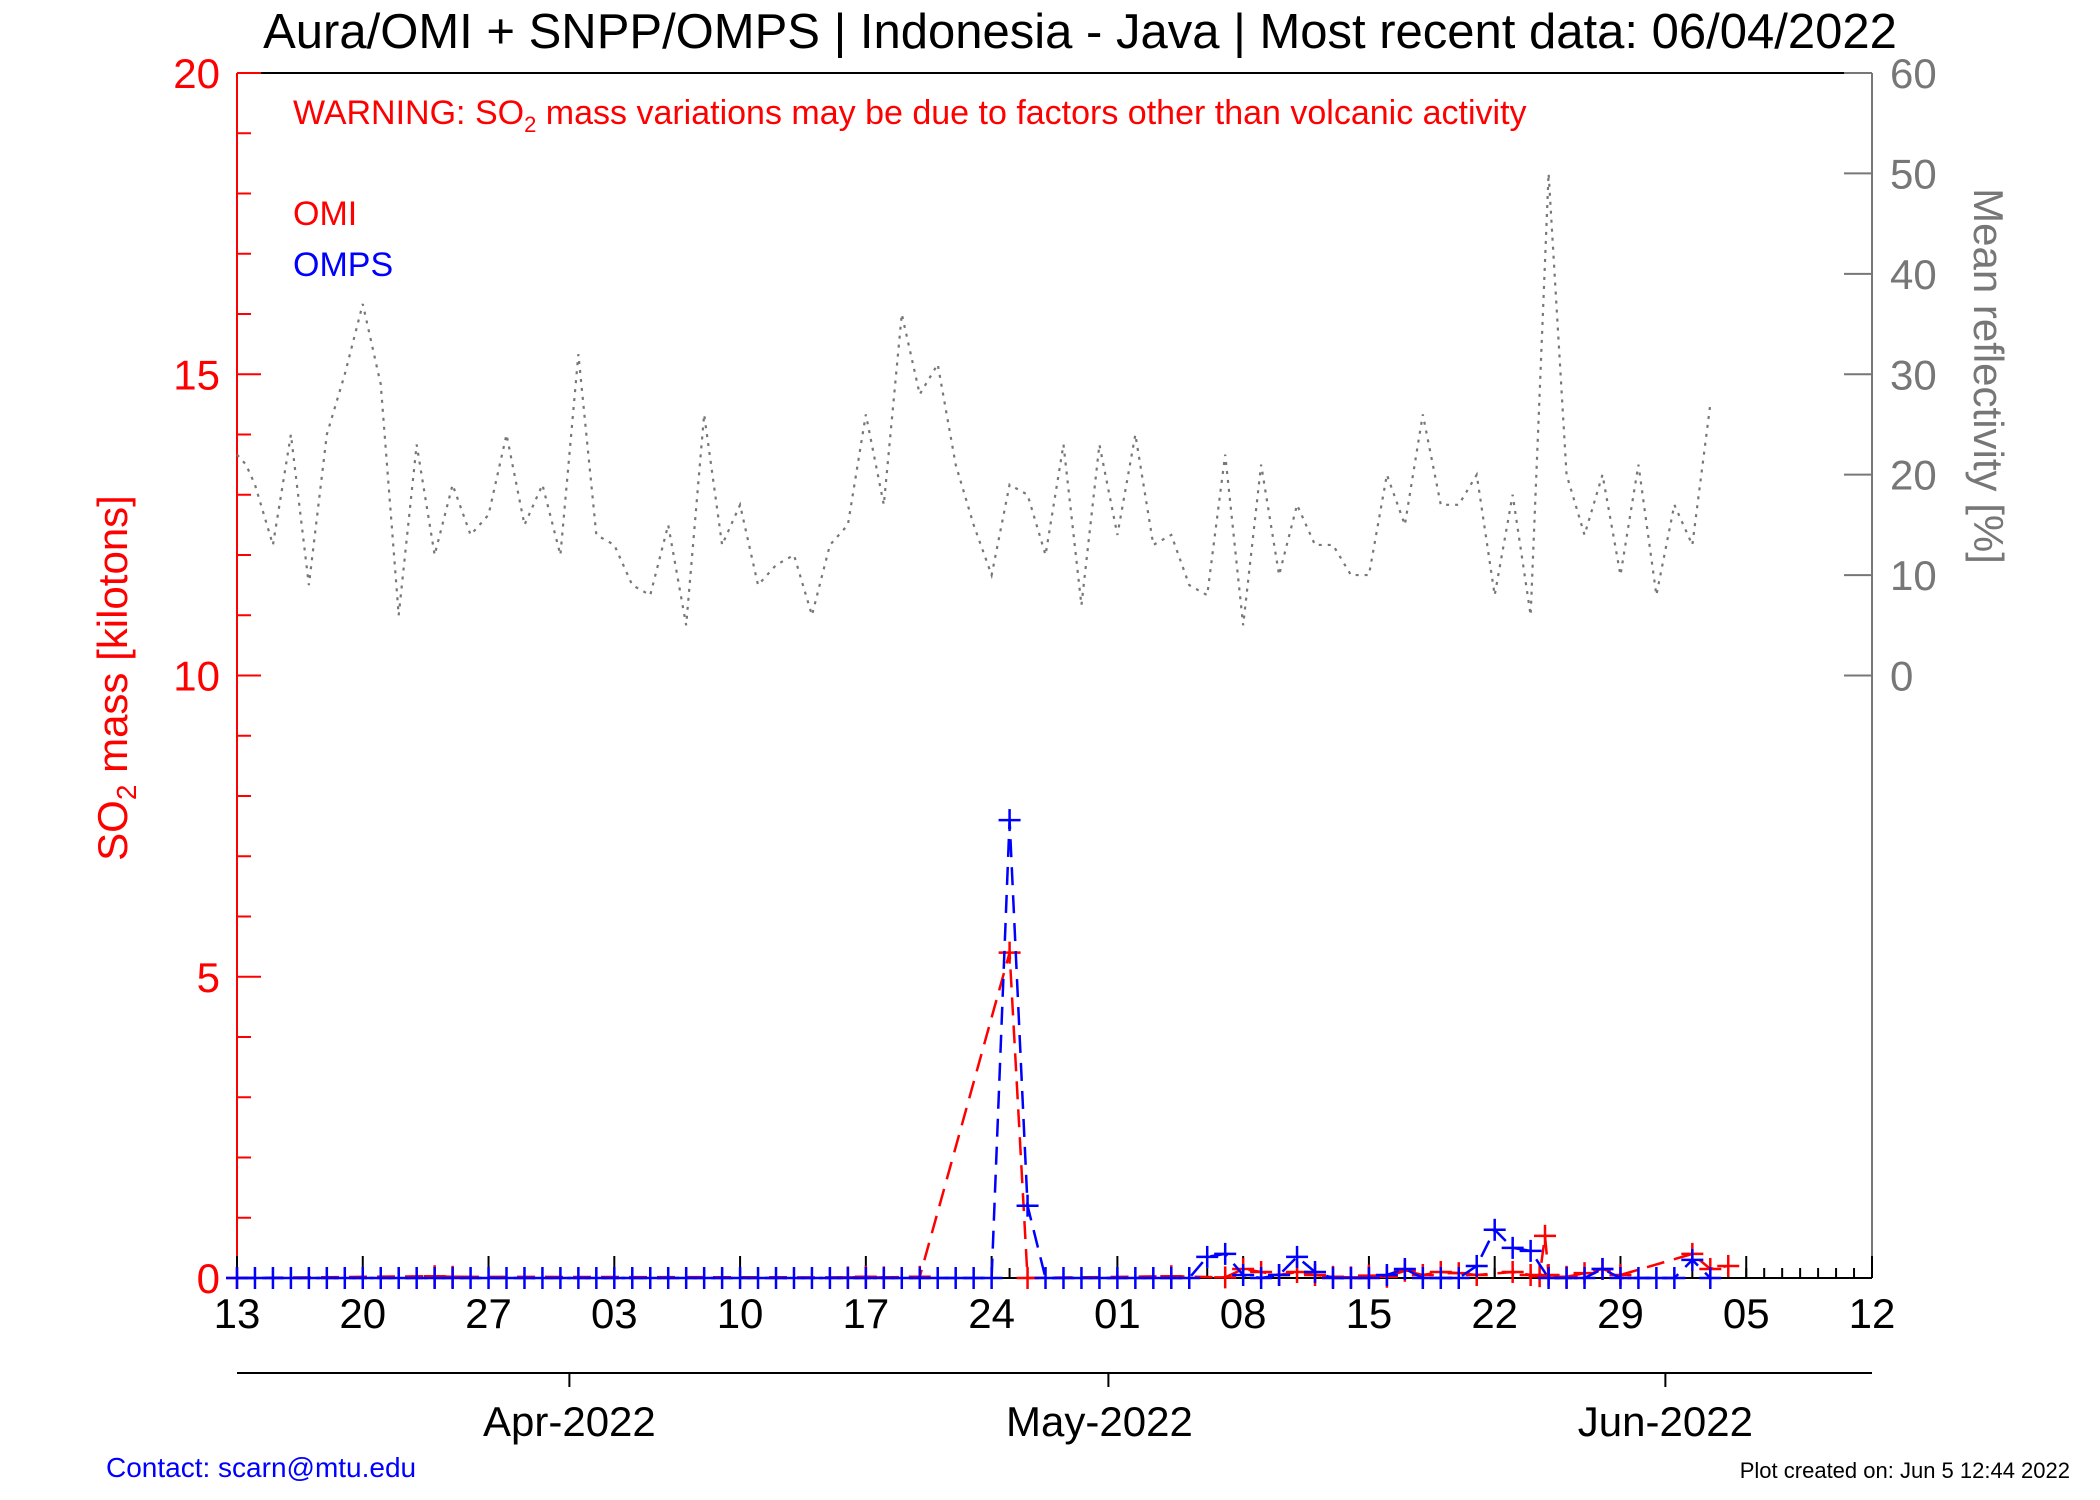 Image resolution: width=2100 pixels, height=1500 pixels. What do you see at coordinates (1904, 1470) in the screenshot?
I see `plot-created-text: Plot created on: Jun 5 12:44 2022` at bounding box center [1904, 1470].